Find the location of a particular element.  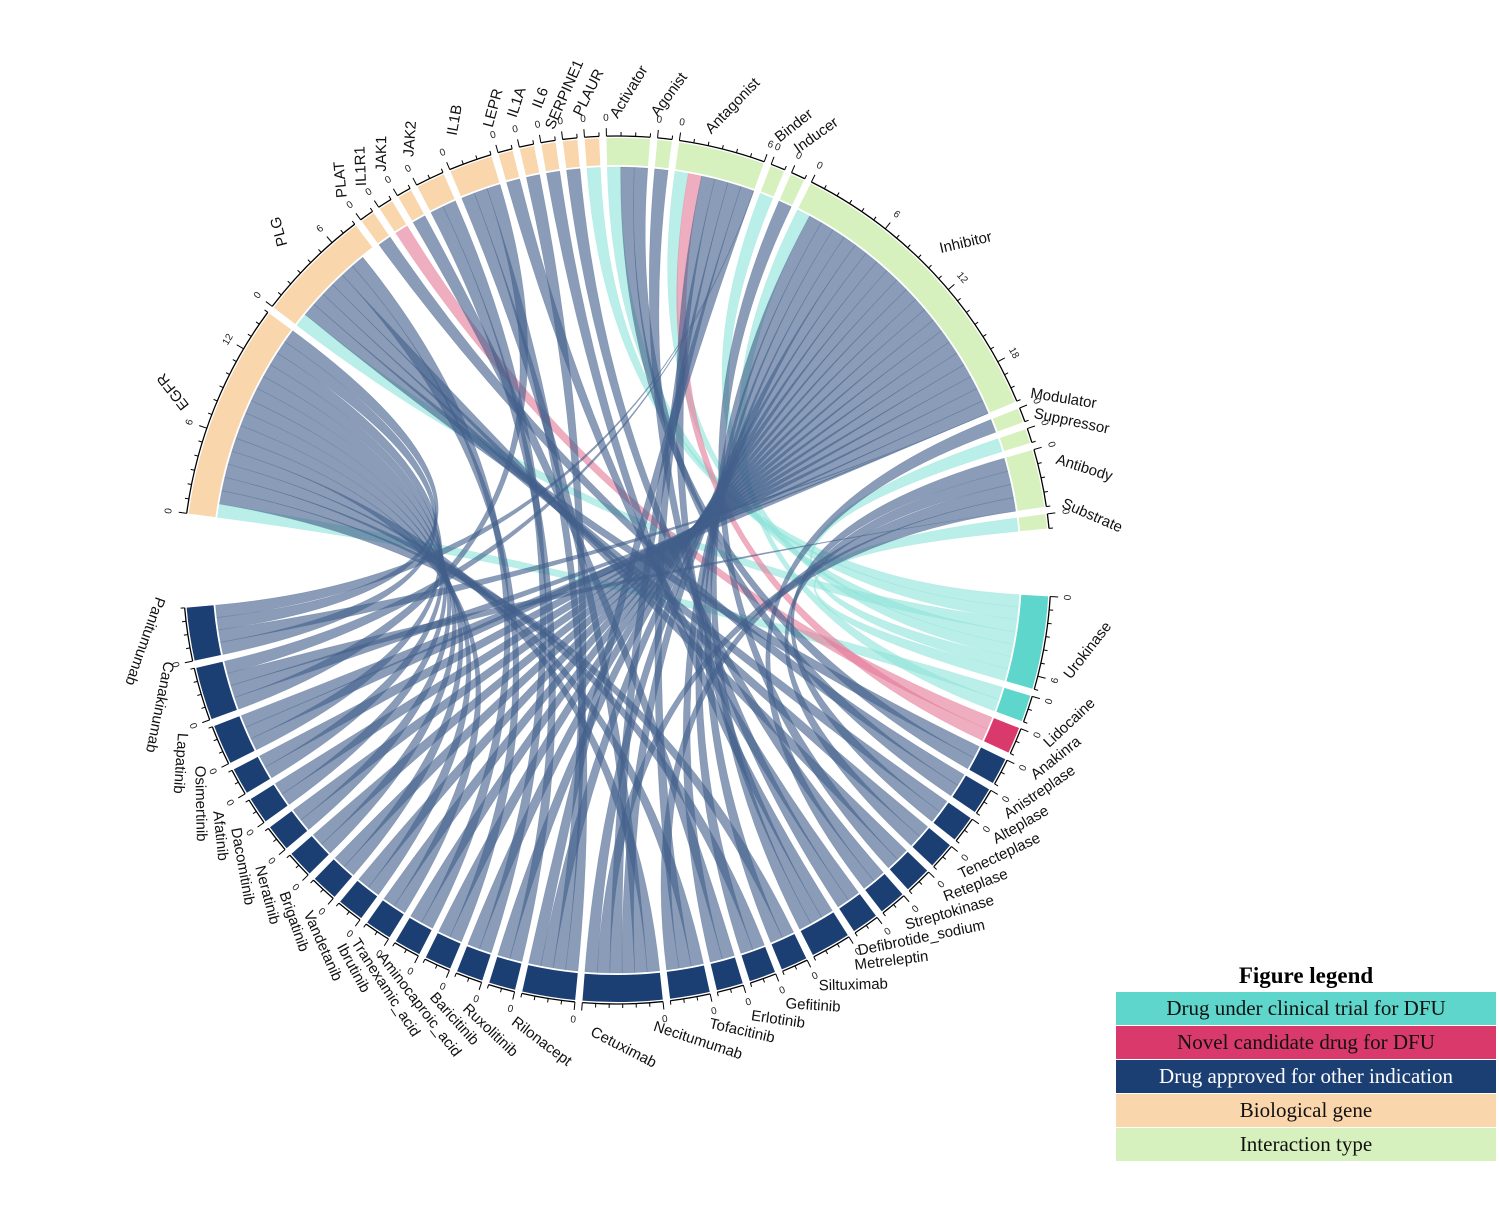

ribbon-defibrotide-sodium-modulator is located at coordinates (881, 654).